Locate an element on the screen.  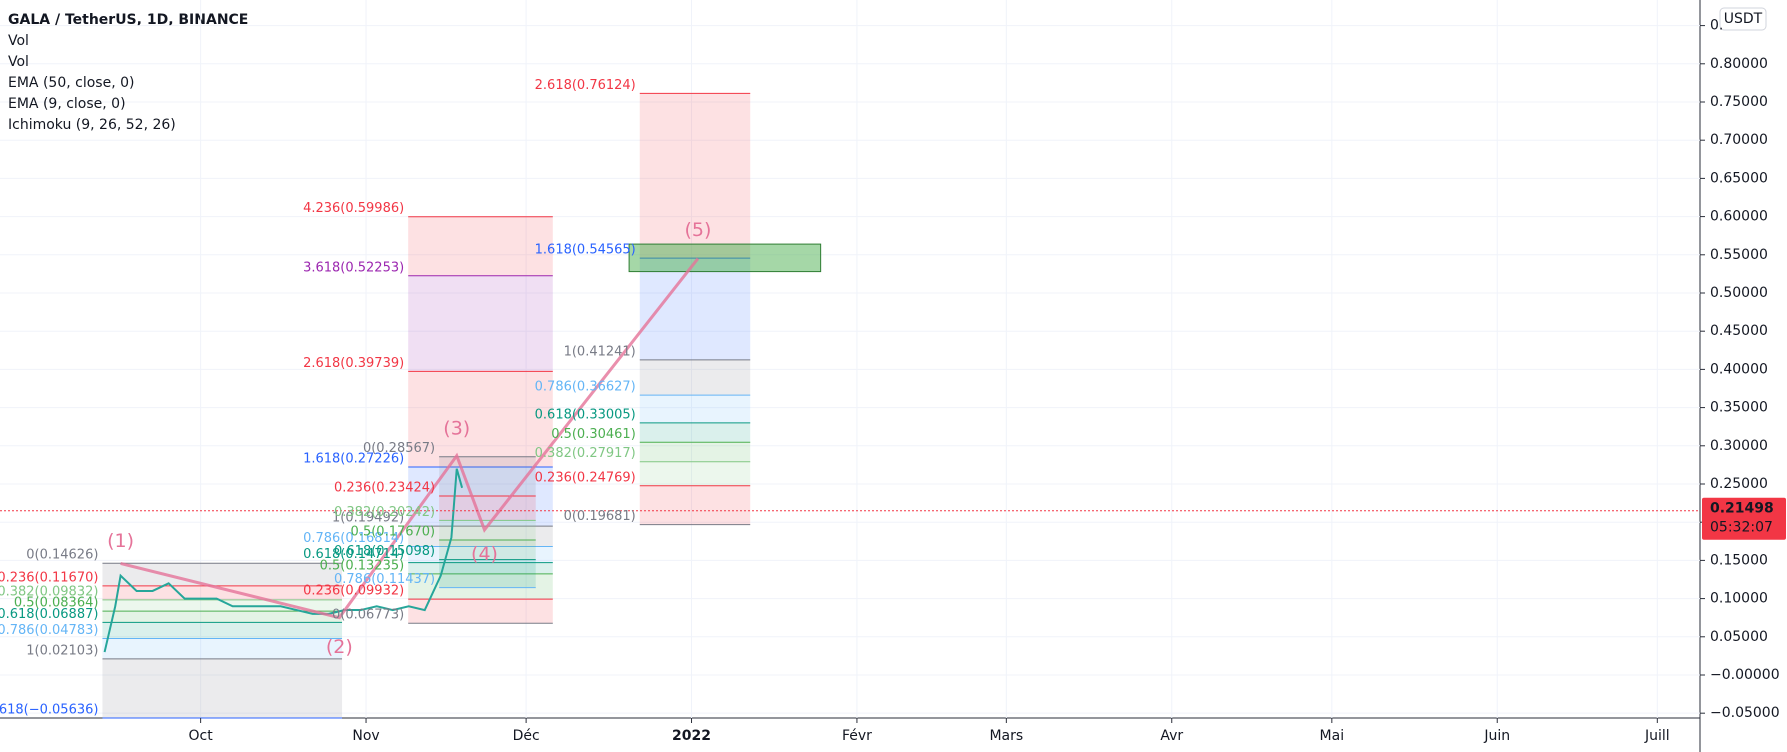
fib-label: 0.236(0.11670) is located at coordinates (49, 577).